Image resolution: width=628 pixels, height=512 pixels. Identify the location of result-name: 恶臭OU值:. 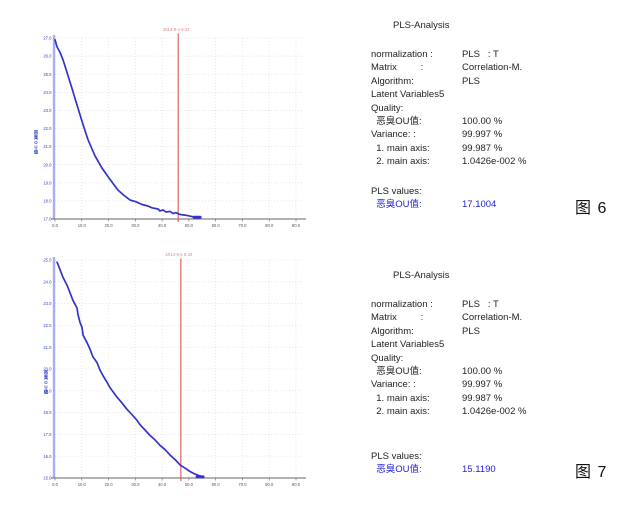
(396, 204).